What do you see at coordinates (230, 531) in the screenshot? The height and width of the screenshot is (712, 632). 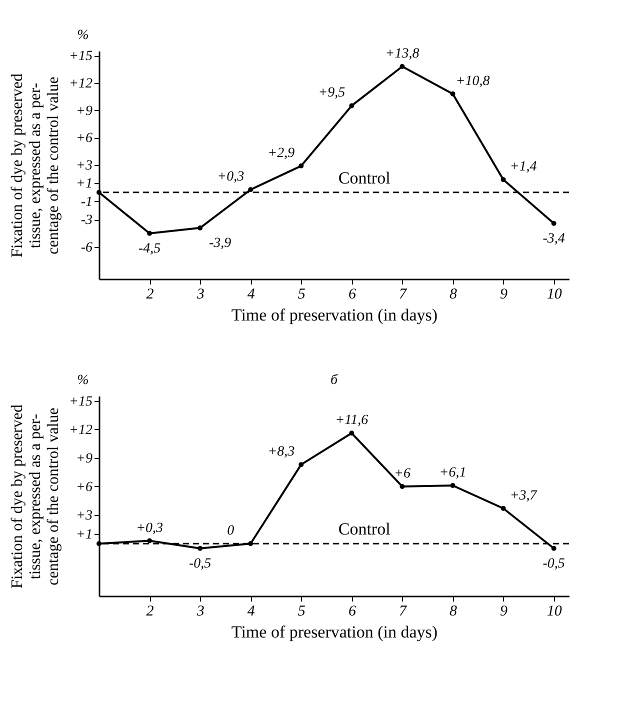 I see `data-label: 0` at bounding box center [230, 531].